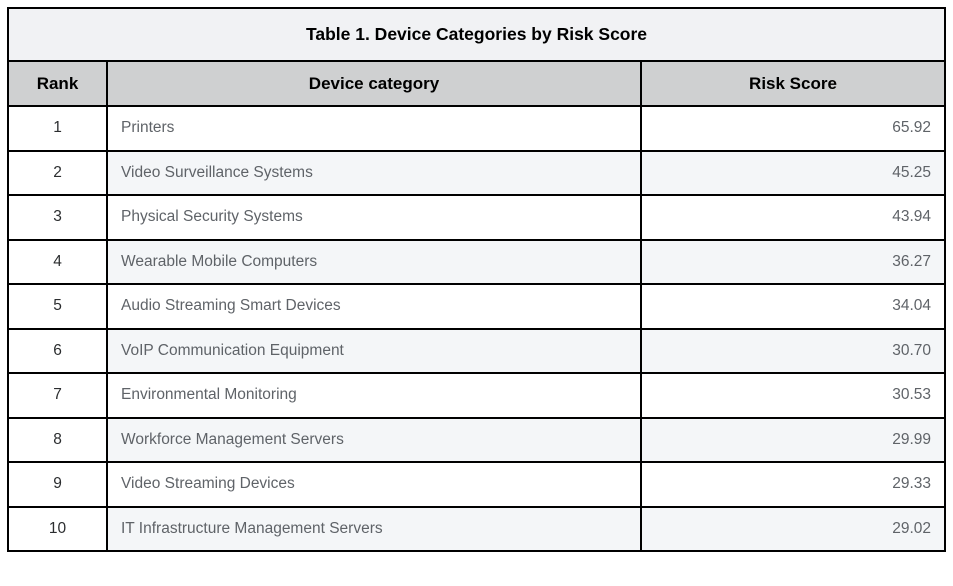 The width and height of the screenshot is (953, 586). Describe the element at coordinates (793, 306) in the screenshot. I see `score-cell: 34.04` at that location.